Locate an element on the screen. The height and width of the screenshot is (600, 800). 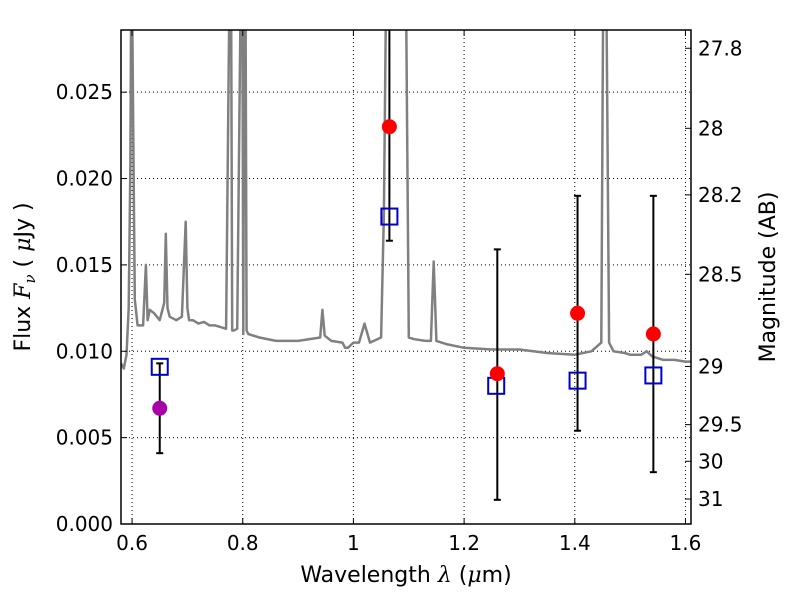
y2-tick-label: 28 is located at coordinates (710, 128).